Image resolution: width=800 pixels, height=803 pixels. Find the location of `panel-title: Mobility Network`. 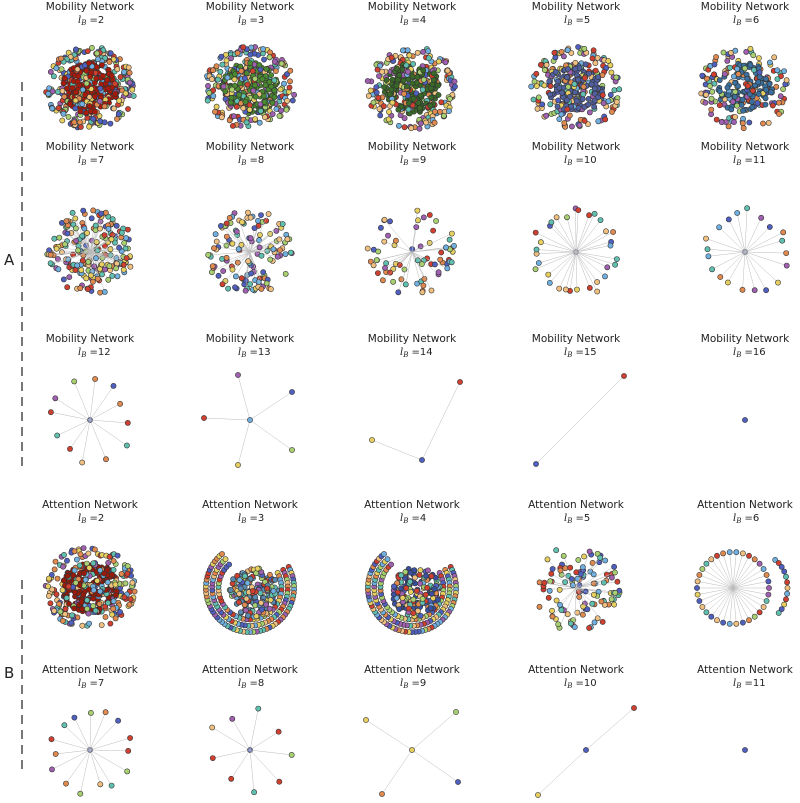

panel-title: Mobility Network is located at coordinates (745, 339).